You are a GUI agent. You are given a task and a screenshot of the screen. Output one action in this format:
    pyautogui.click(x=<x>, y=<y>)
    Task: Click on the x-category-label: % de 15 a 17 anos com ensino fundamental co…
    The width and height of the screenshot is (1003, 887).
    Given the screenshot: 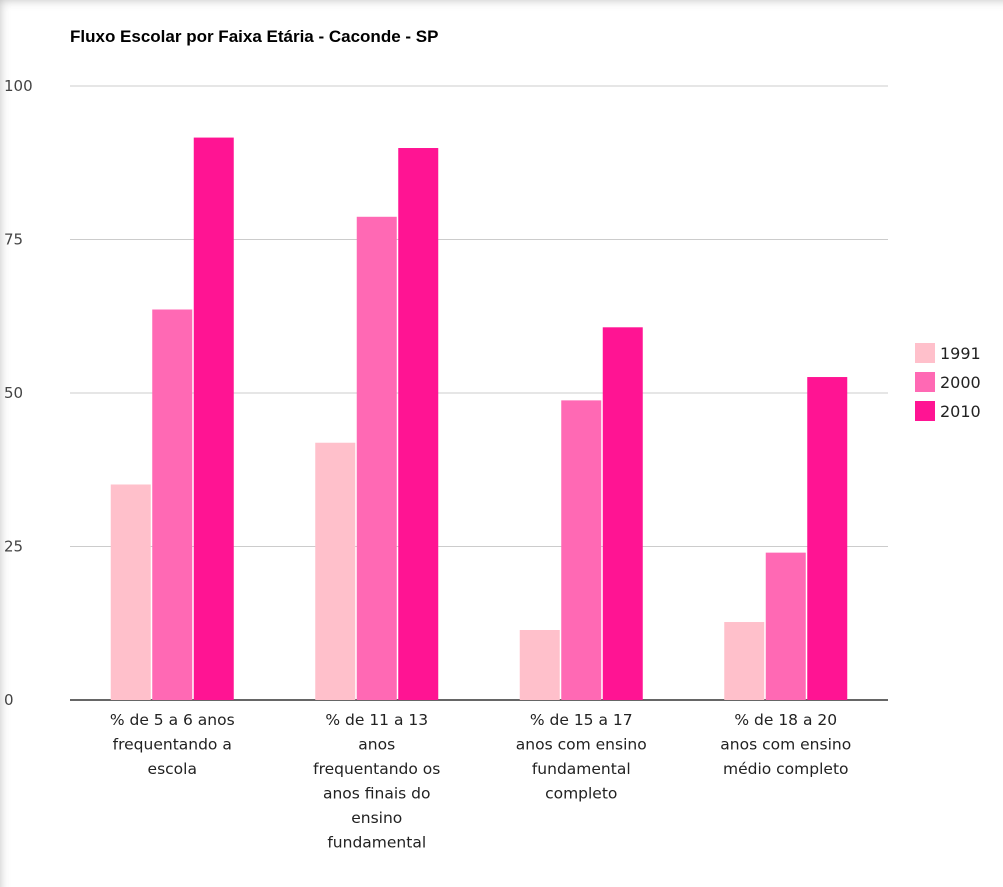 What is the action you would take?
    pyautogui.click(x=581, y=757)
    